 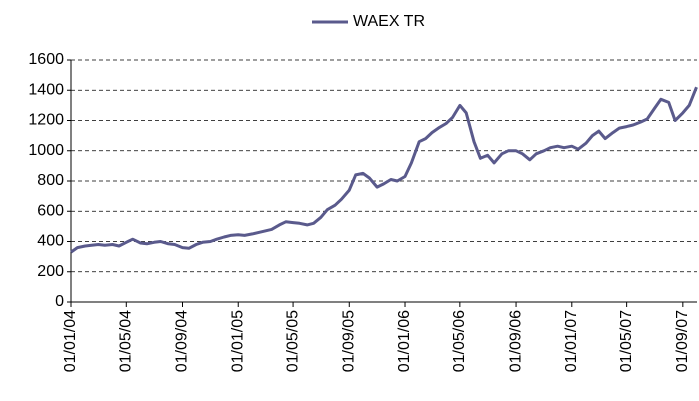 What do you see at coordinates (46, 150) in the screenshot?
I see `y-tick-label: 1000` at bounding box center [46, 150].